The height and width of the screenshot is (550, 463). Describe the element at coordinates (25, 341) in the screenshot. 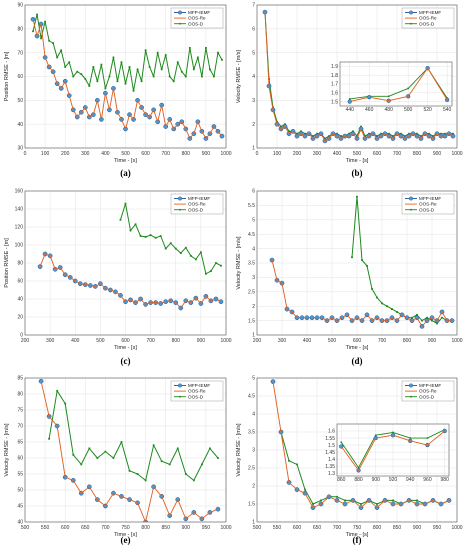

I see `x-tick-label: 200` at that location.